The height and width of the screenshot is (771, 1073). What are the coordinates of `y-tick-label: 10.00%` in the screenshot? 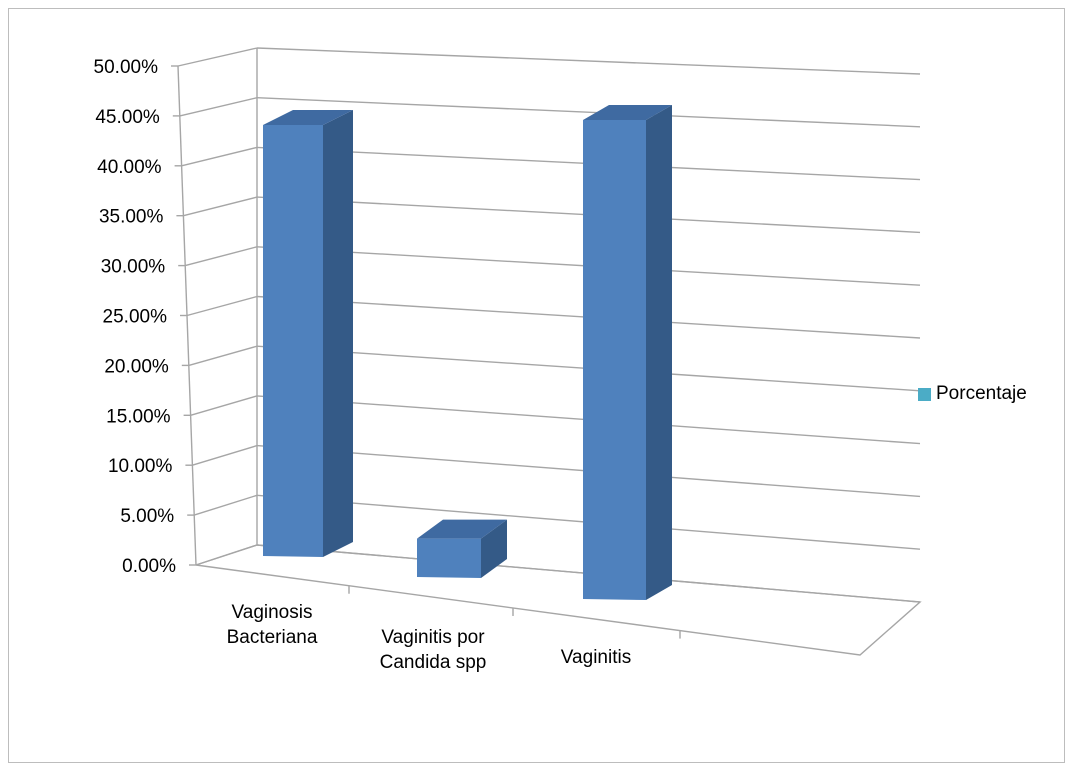 It's located at (140, 466).